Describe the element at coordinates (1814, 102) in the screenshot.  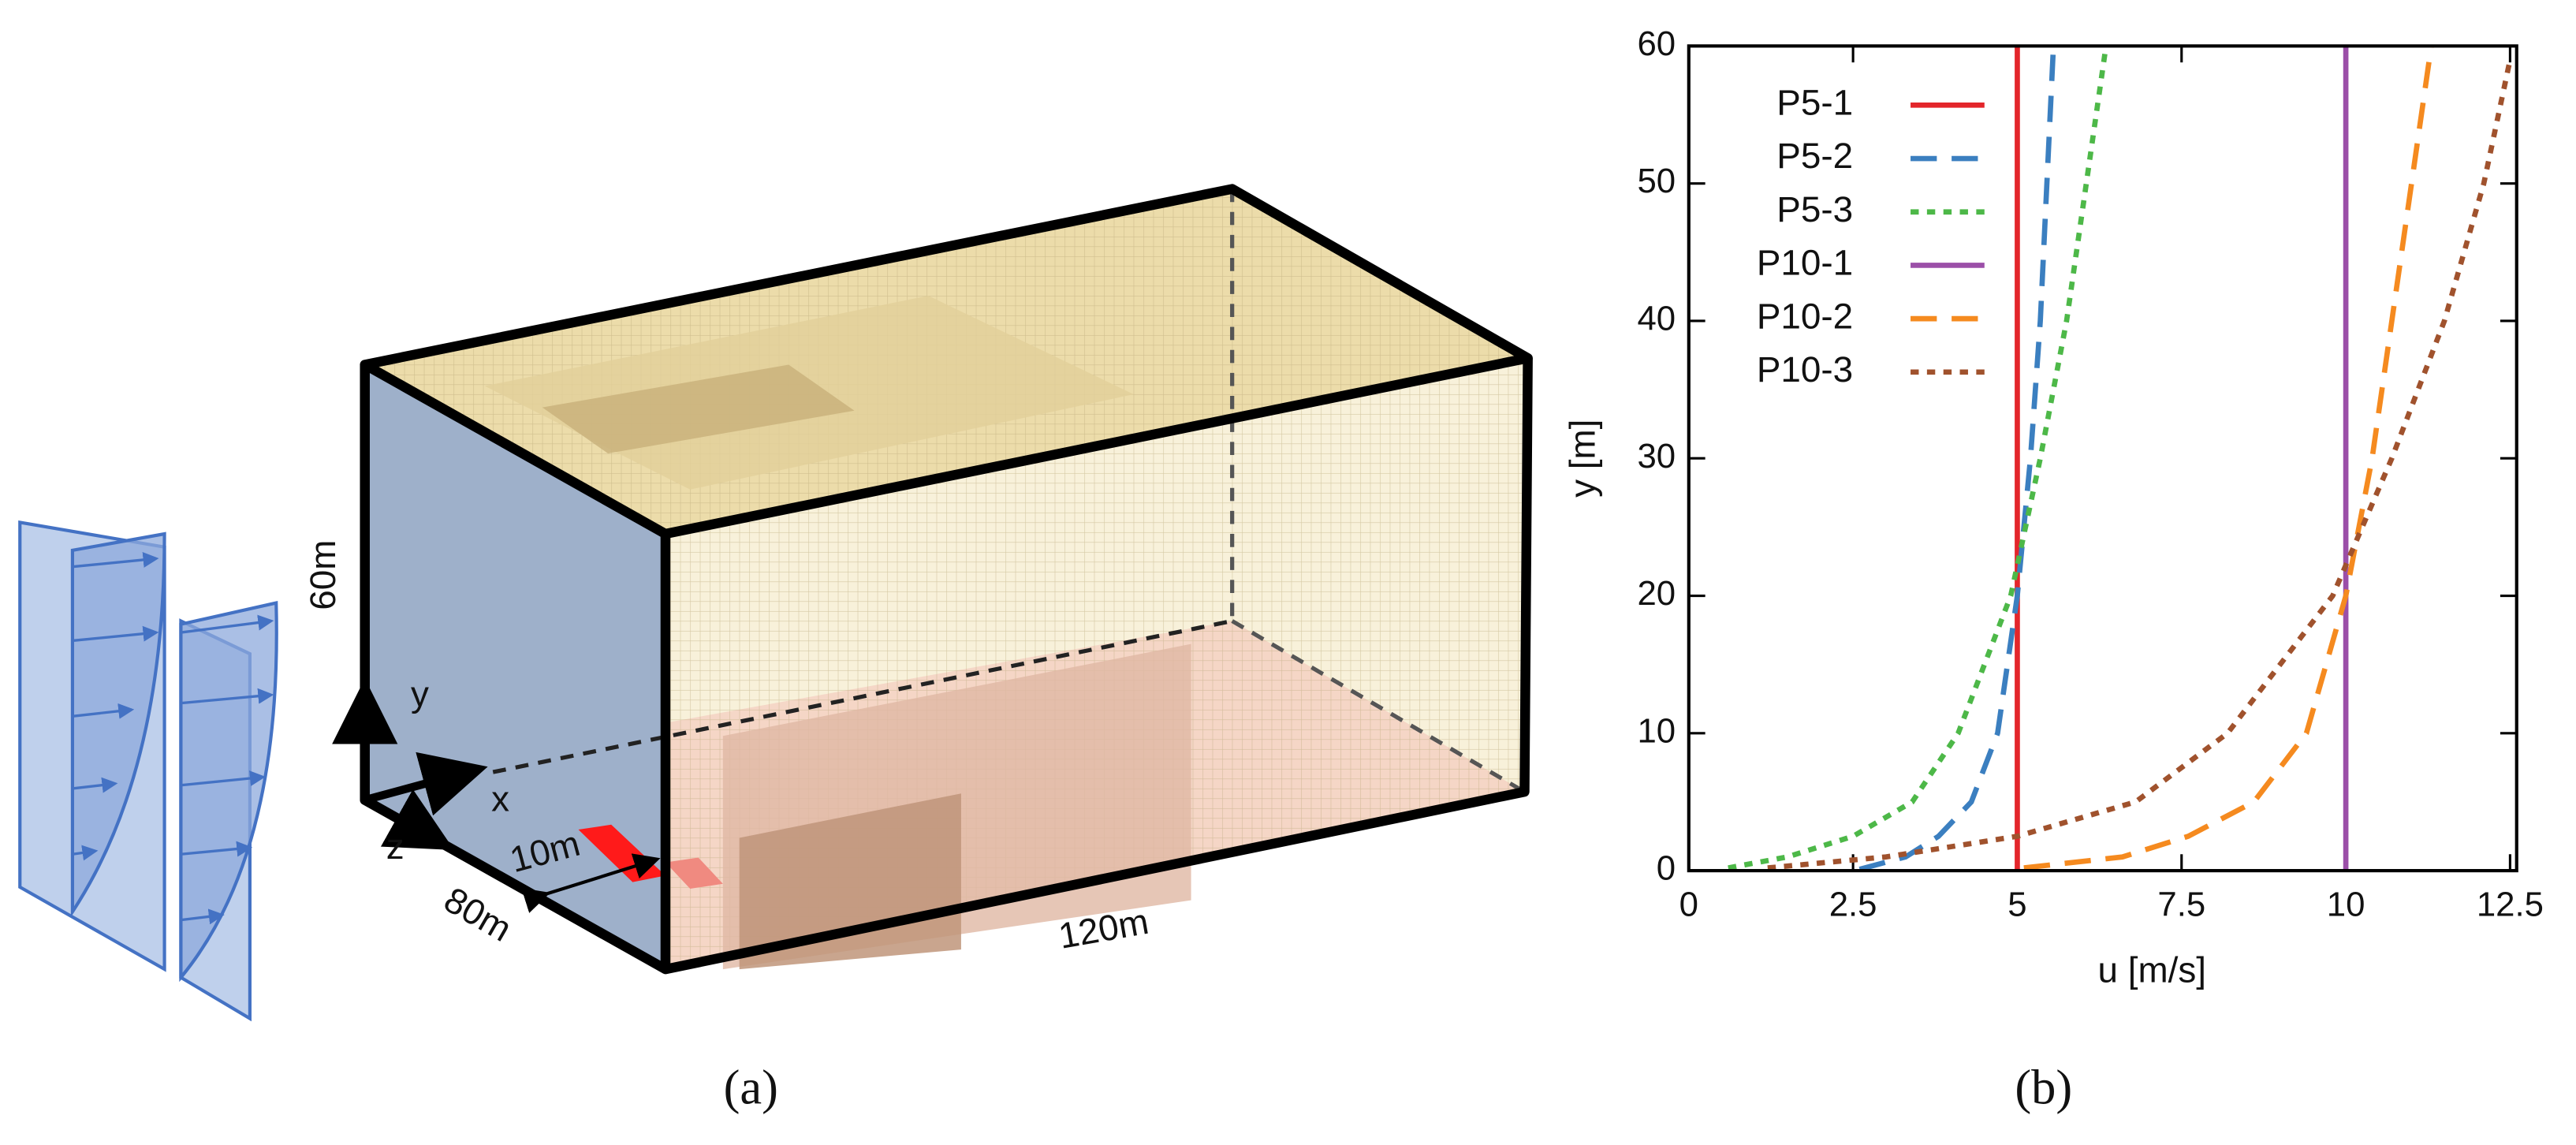
I see `legend-label: P5-1` at that location.